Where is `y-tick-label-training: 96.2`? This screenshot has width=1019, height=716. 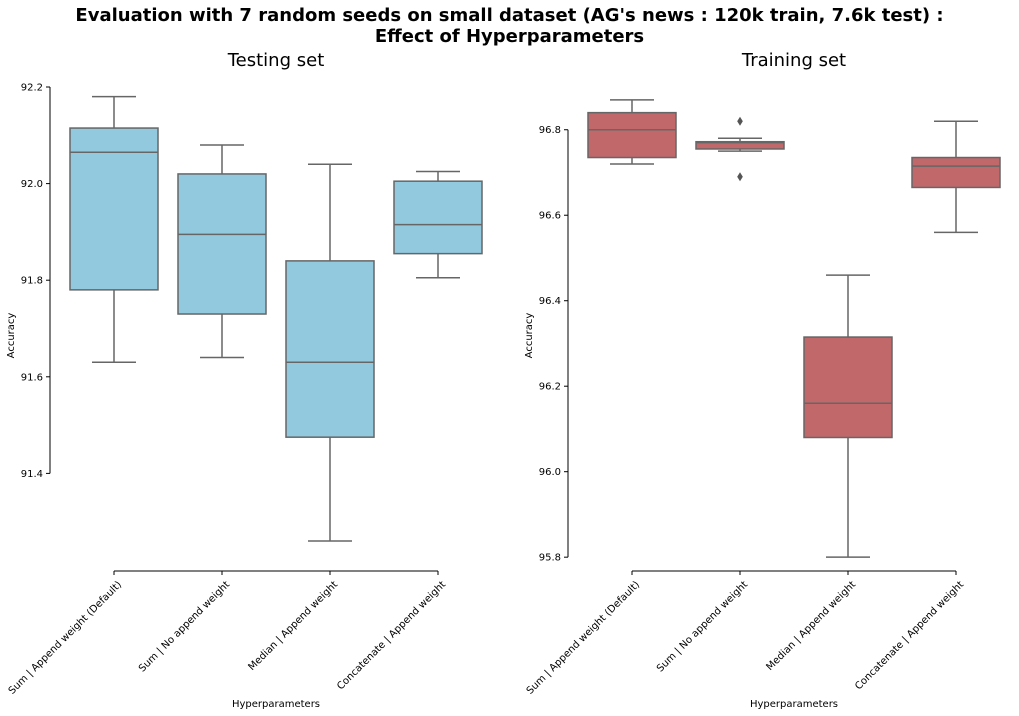 y-tick-label-training: 96.2 is located at coordinates (550, 387).